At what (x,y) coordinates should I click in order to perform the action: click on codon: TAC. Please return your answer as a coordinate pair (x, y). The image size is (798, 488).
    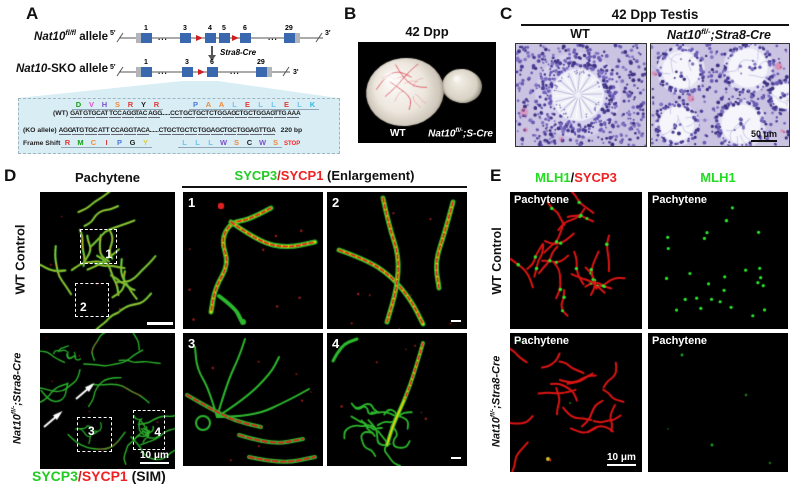
    Looking at the image, I should click on (141, 114).